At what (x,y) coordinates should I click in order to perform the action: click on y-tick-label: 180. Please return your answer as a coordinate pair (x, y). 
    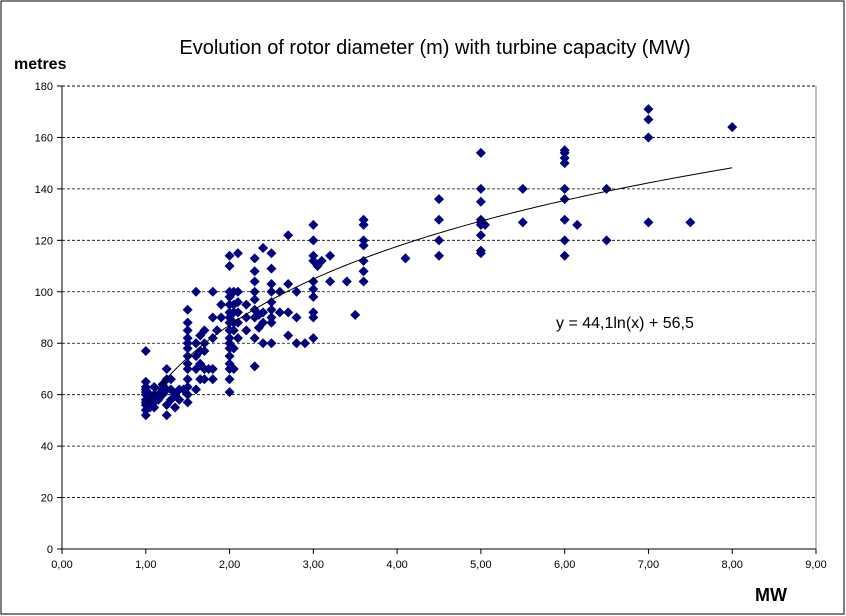
    Looking at the image, I should click on (44, 87).